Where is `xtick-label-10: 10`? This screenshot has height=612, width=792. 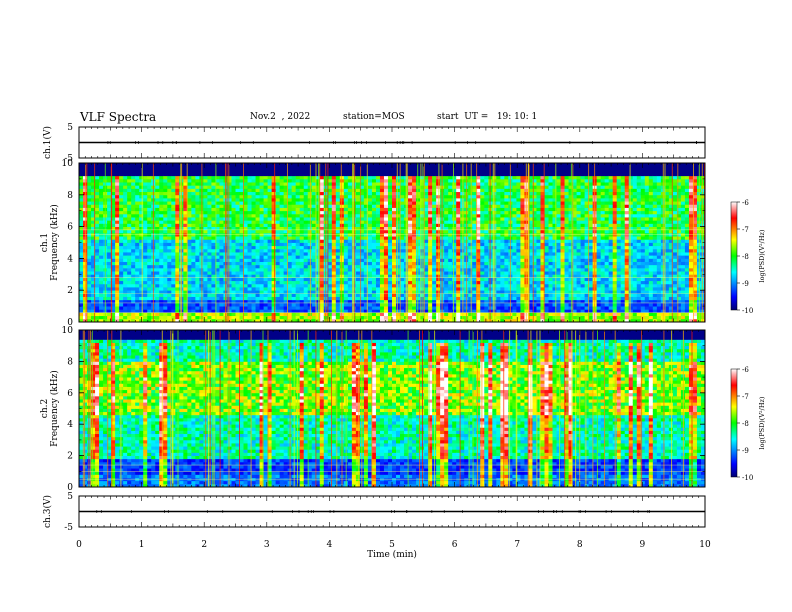 xtick-label-10: 10 is located at coordinates (705, 545).